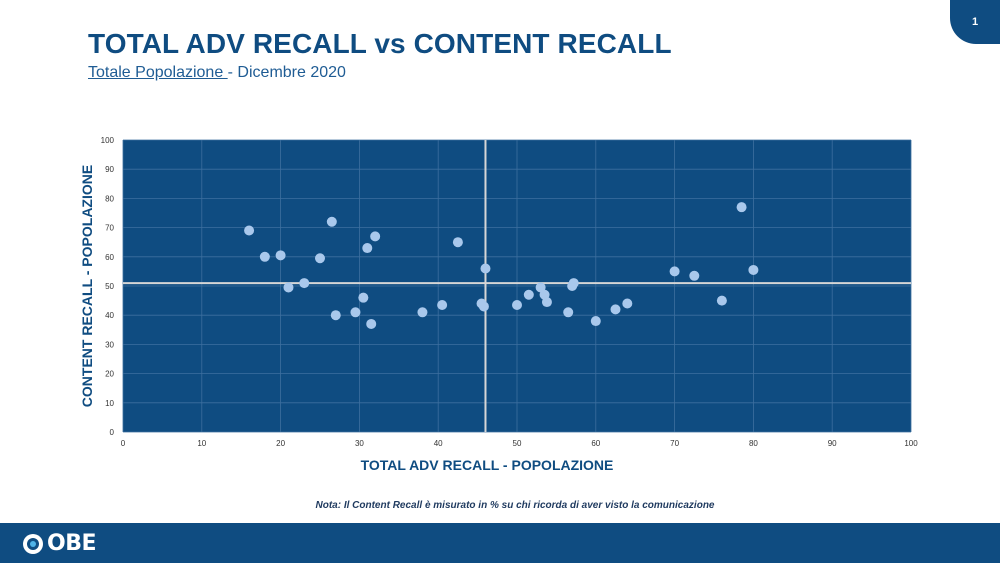  What do you see at coordinates (108, 140) in the screenshot?
I see `y-tick-label: 100` at bounding box center [108, 140].